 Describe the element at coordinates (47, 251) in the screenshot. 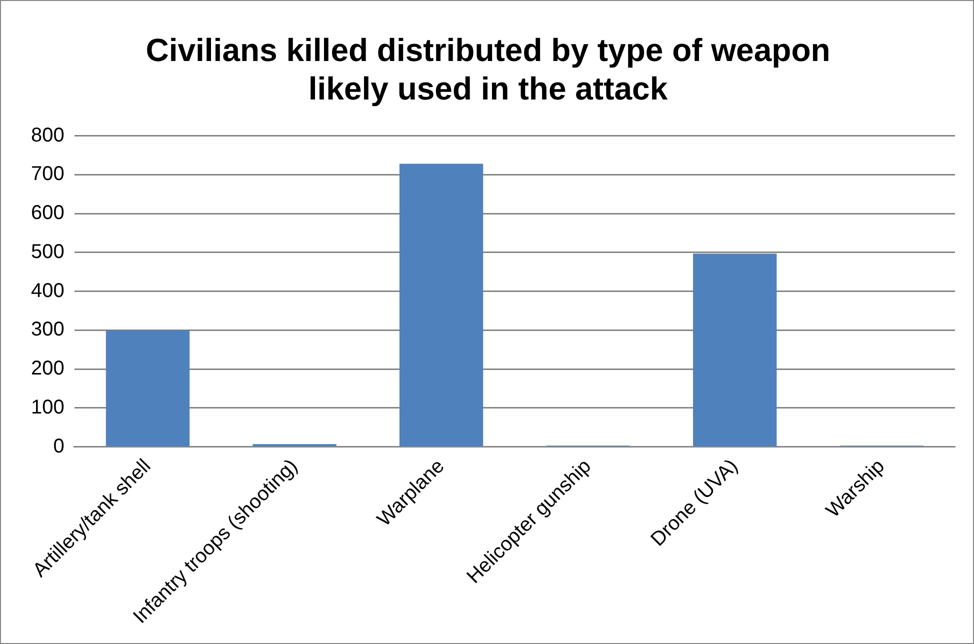

I see `y-tick-label: 500` at that location.